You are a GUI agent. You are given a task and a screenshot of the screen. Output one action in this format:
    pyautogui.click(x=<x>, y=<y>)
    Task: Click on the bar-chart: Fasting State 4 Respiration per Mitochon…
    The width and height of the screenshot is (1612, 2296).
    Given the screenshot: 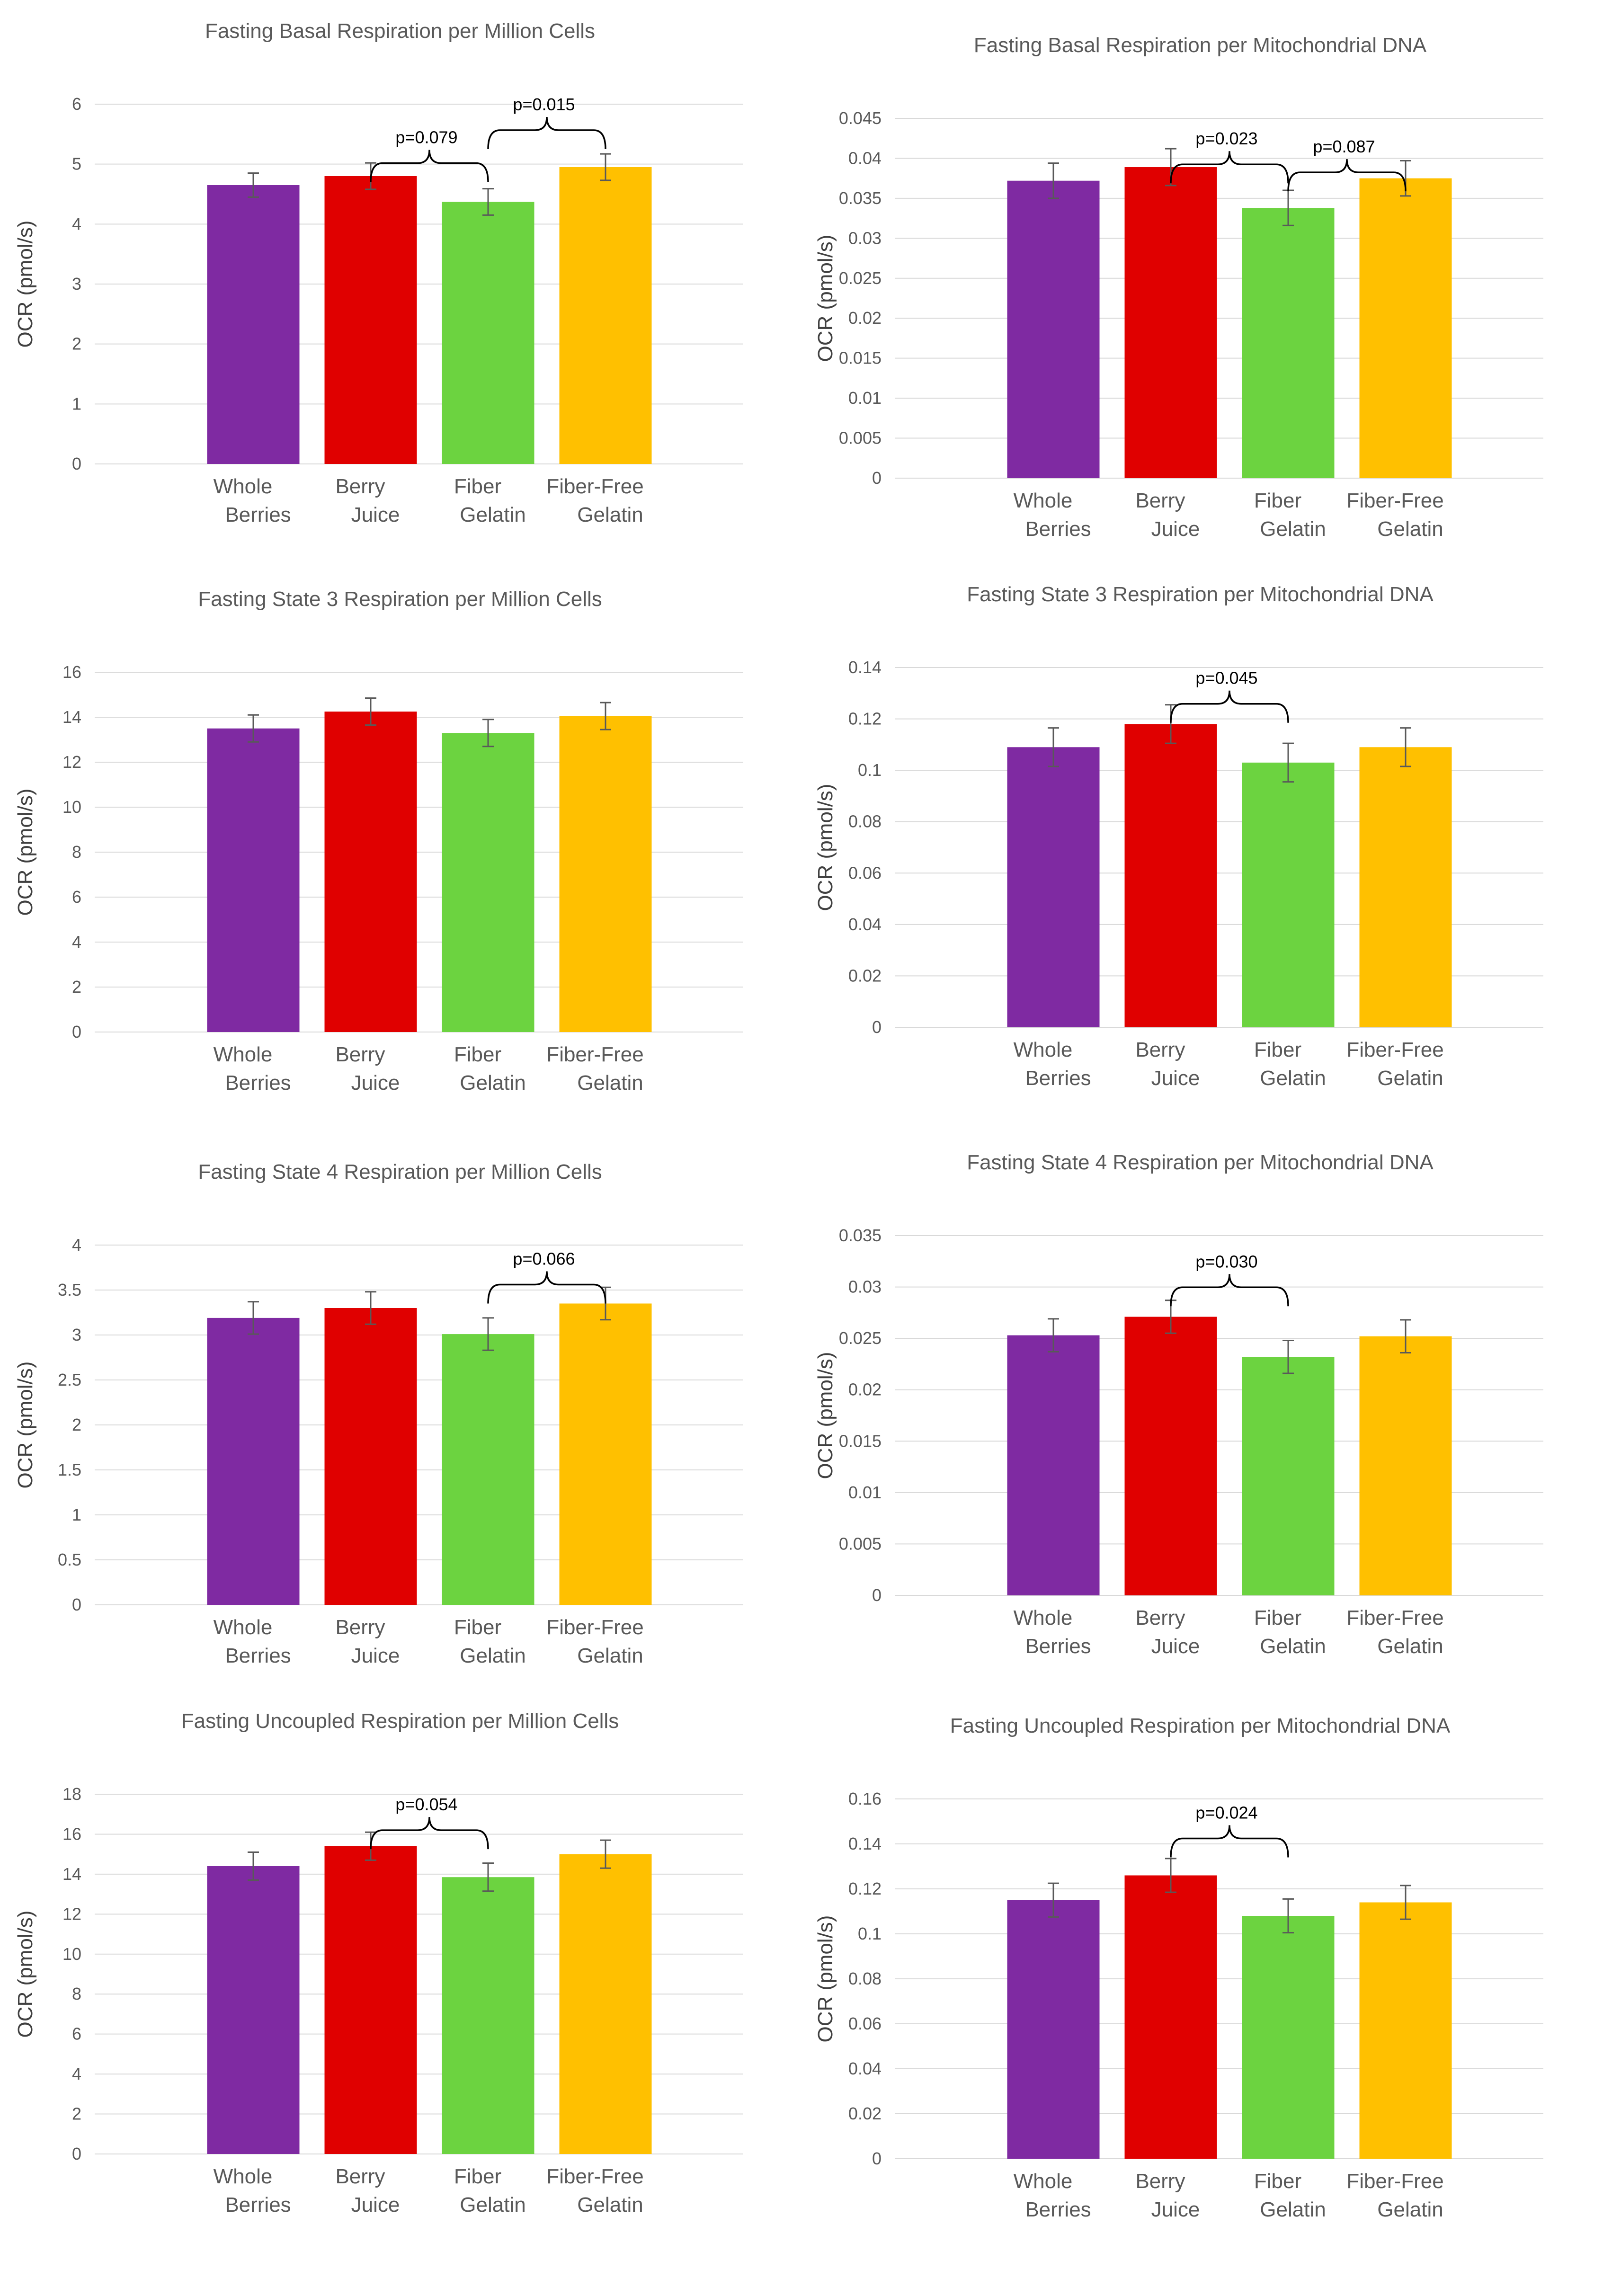 What is the action you would take?
    pyautogui.click(x=1178, y=1404)
    